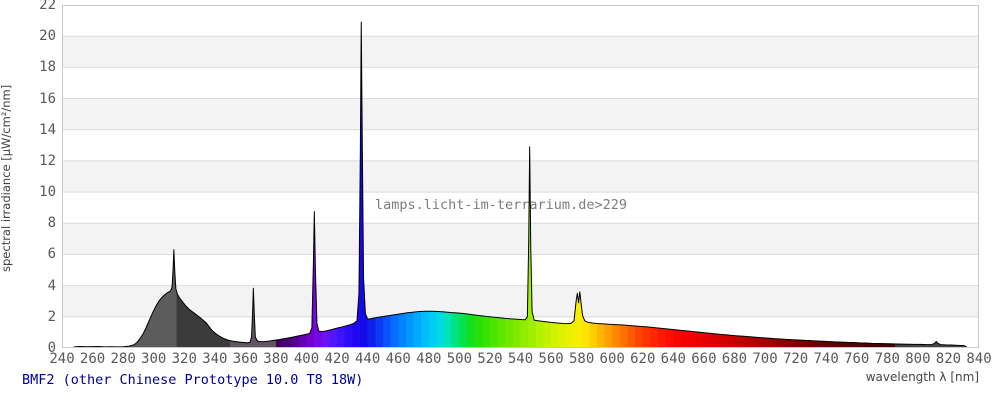 The width and height of the screenshot is (1000, 400). I want to click on y-tick-label: 18, so click(47, 67).